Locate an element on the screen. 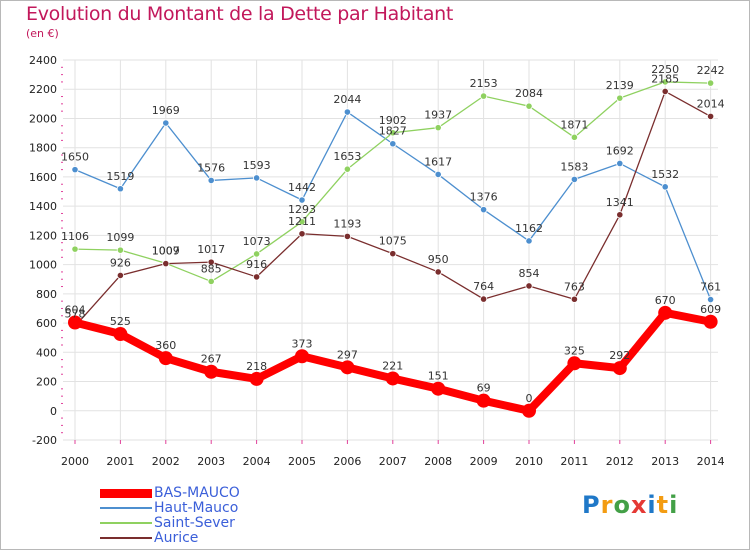 The width and height of the screenshot is (750, 550). y-tick-label: 0 is located at coordinates (53, 411).